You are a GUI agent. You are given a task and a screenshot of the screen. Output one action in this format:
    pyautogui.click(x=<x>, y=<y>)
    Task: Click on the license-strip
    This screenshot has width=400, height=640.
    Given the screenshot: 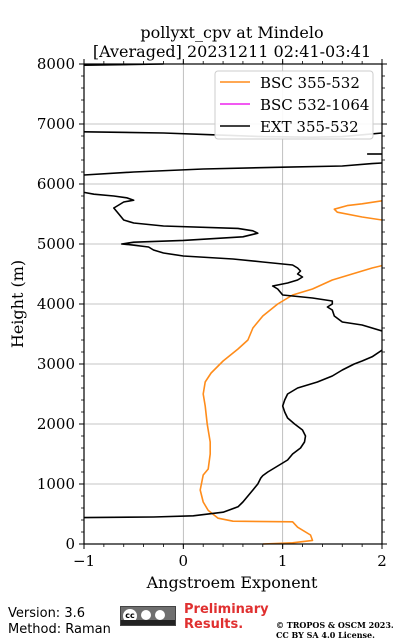 What is the action you would take?
    pyautogui.click(x=148, y=622)
    